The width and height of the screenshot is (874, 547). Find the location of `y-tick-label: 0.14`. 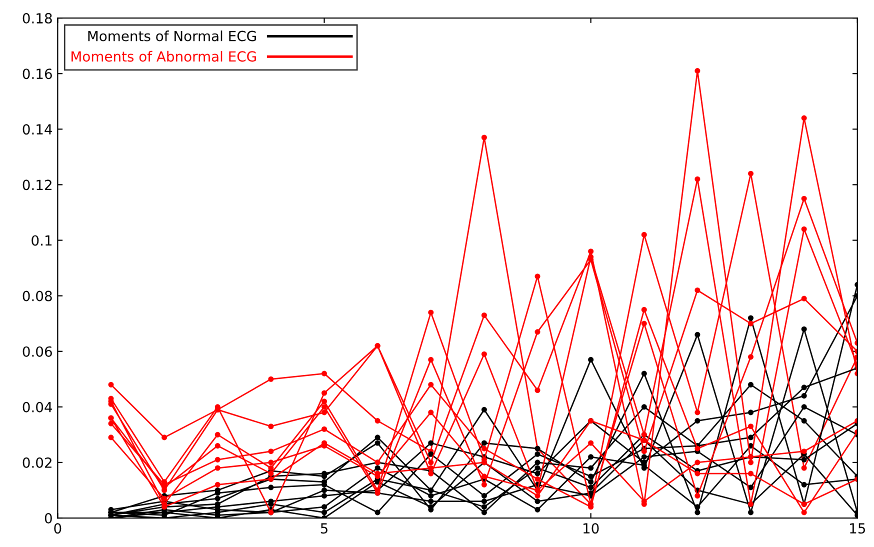

y-tick-label: 0.14 is located at coordinates (37, 129).